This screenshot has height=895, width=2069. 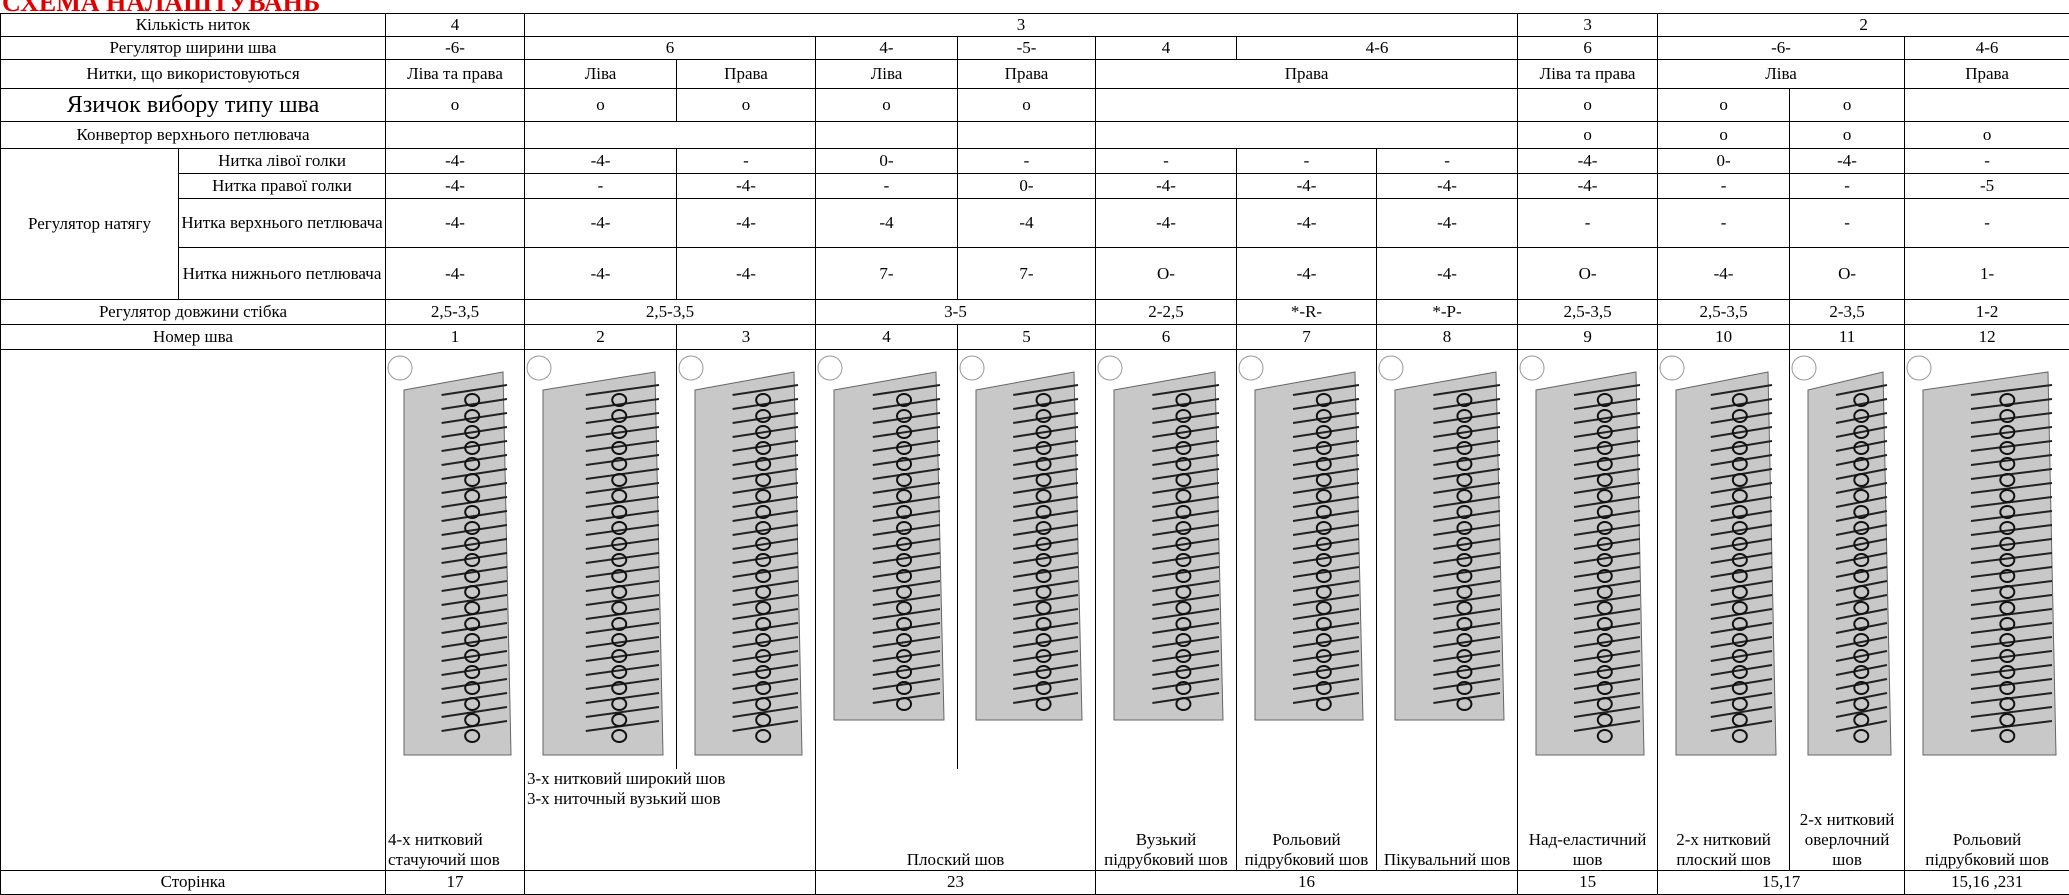 What do you see at coordinates (1847, 819) in the screenshot?
I see `cell: 2-х нитковий оверлочний шов` at bounding box center [1847, 819].